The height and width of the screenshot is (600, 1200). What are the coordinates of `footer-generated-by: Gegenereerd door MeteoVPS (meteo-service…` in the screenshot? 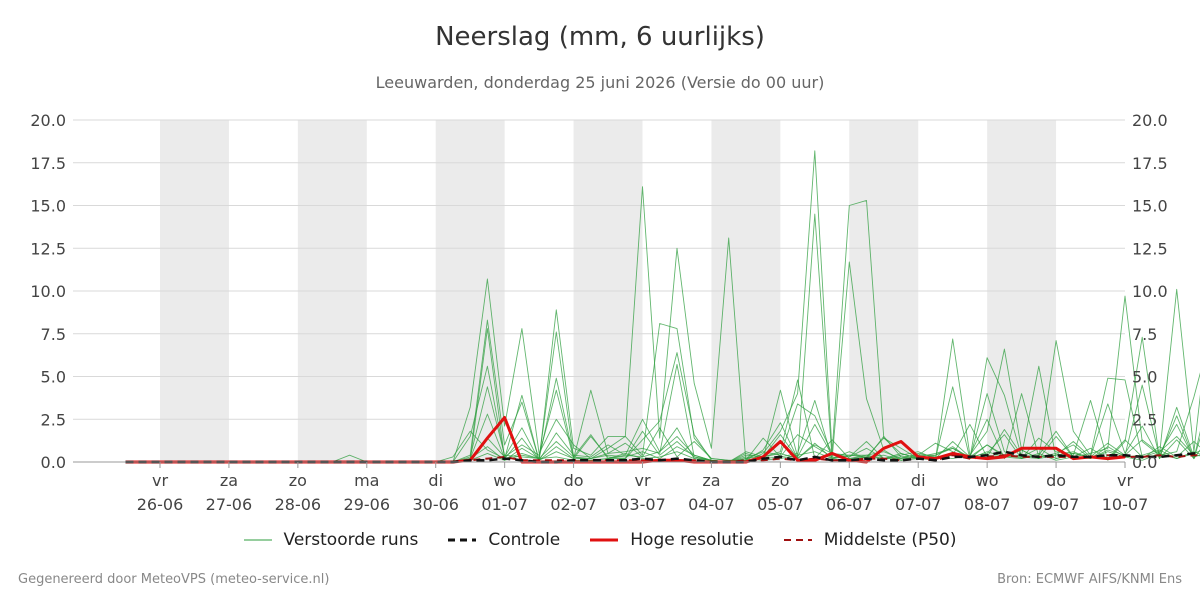 It's located at (174, 579).